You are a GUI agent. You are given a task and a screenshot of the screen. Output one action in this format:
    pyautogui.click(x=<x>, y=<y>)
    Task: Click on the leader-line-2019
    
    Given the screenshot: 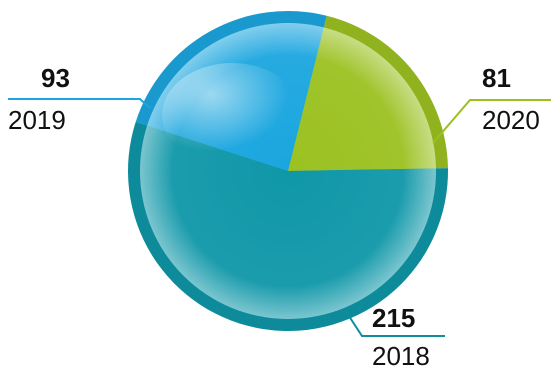 What is the action you would take?
    pyautogui.click(x=79, y=103)
    